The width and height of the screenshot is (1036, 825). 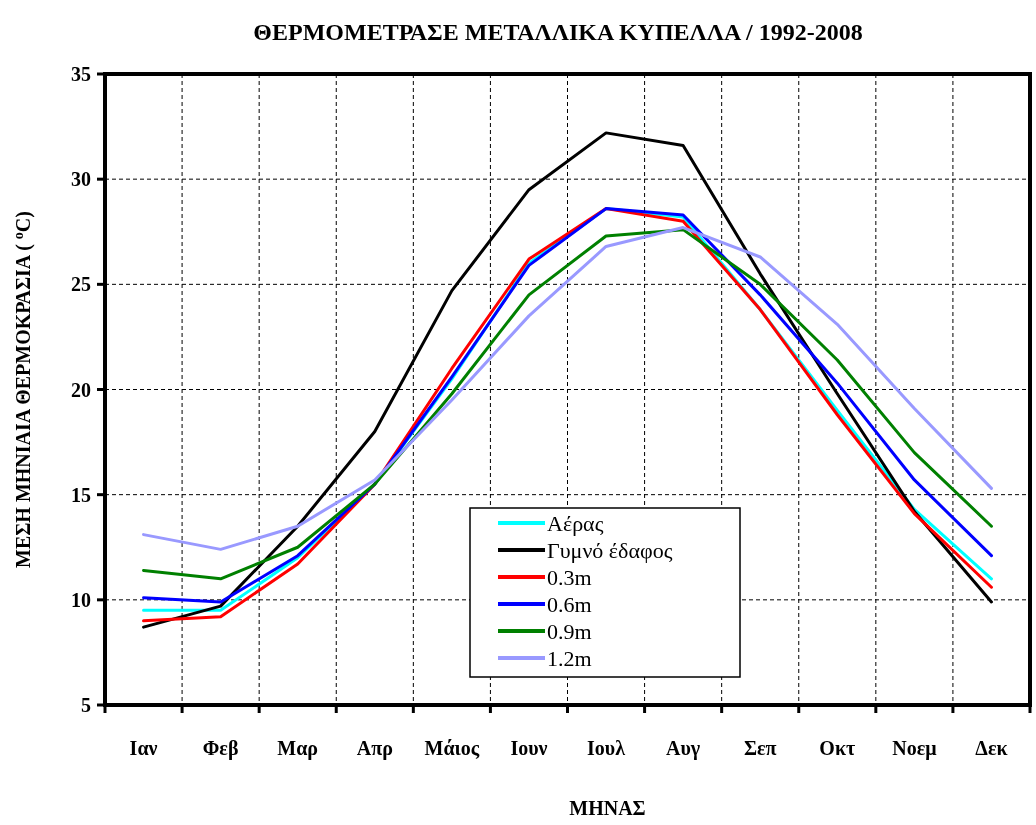 I want to click on x-tick-label: Ιουλ, so click(x=606, y=748).